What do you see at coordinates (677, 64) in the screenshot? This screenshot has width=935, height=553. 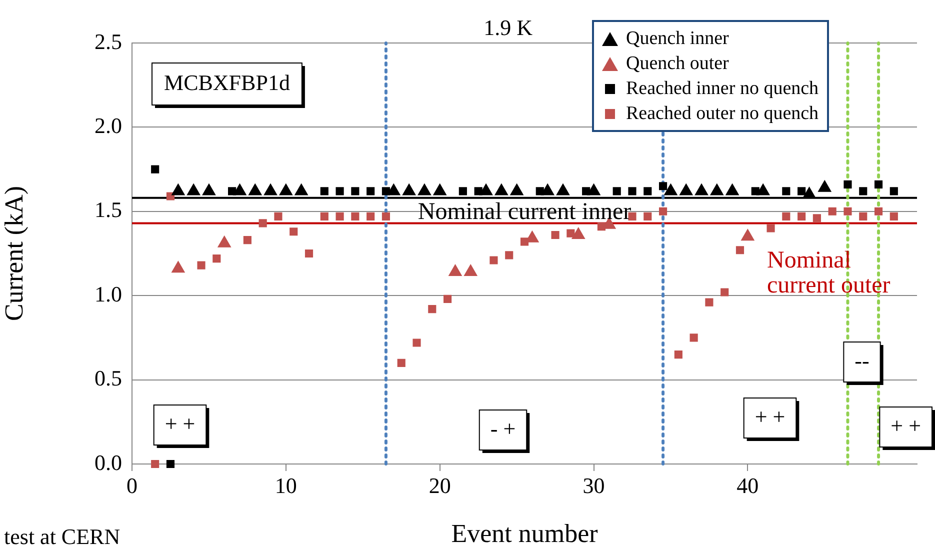 I see `legend-label: Quench outer` at bounding box center [677, 64].